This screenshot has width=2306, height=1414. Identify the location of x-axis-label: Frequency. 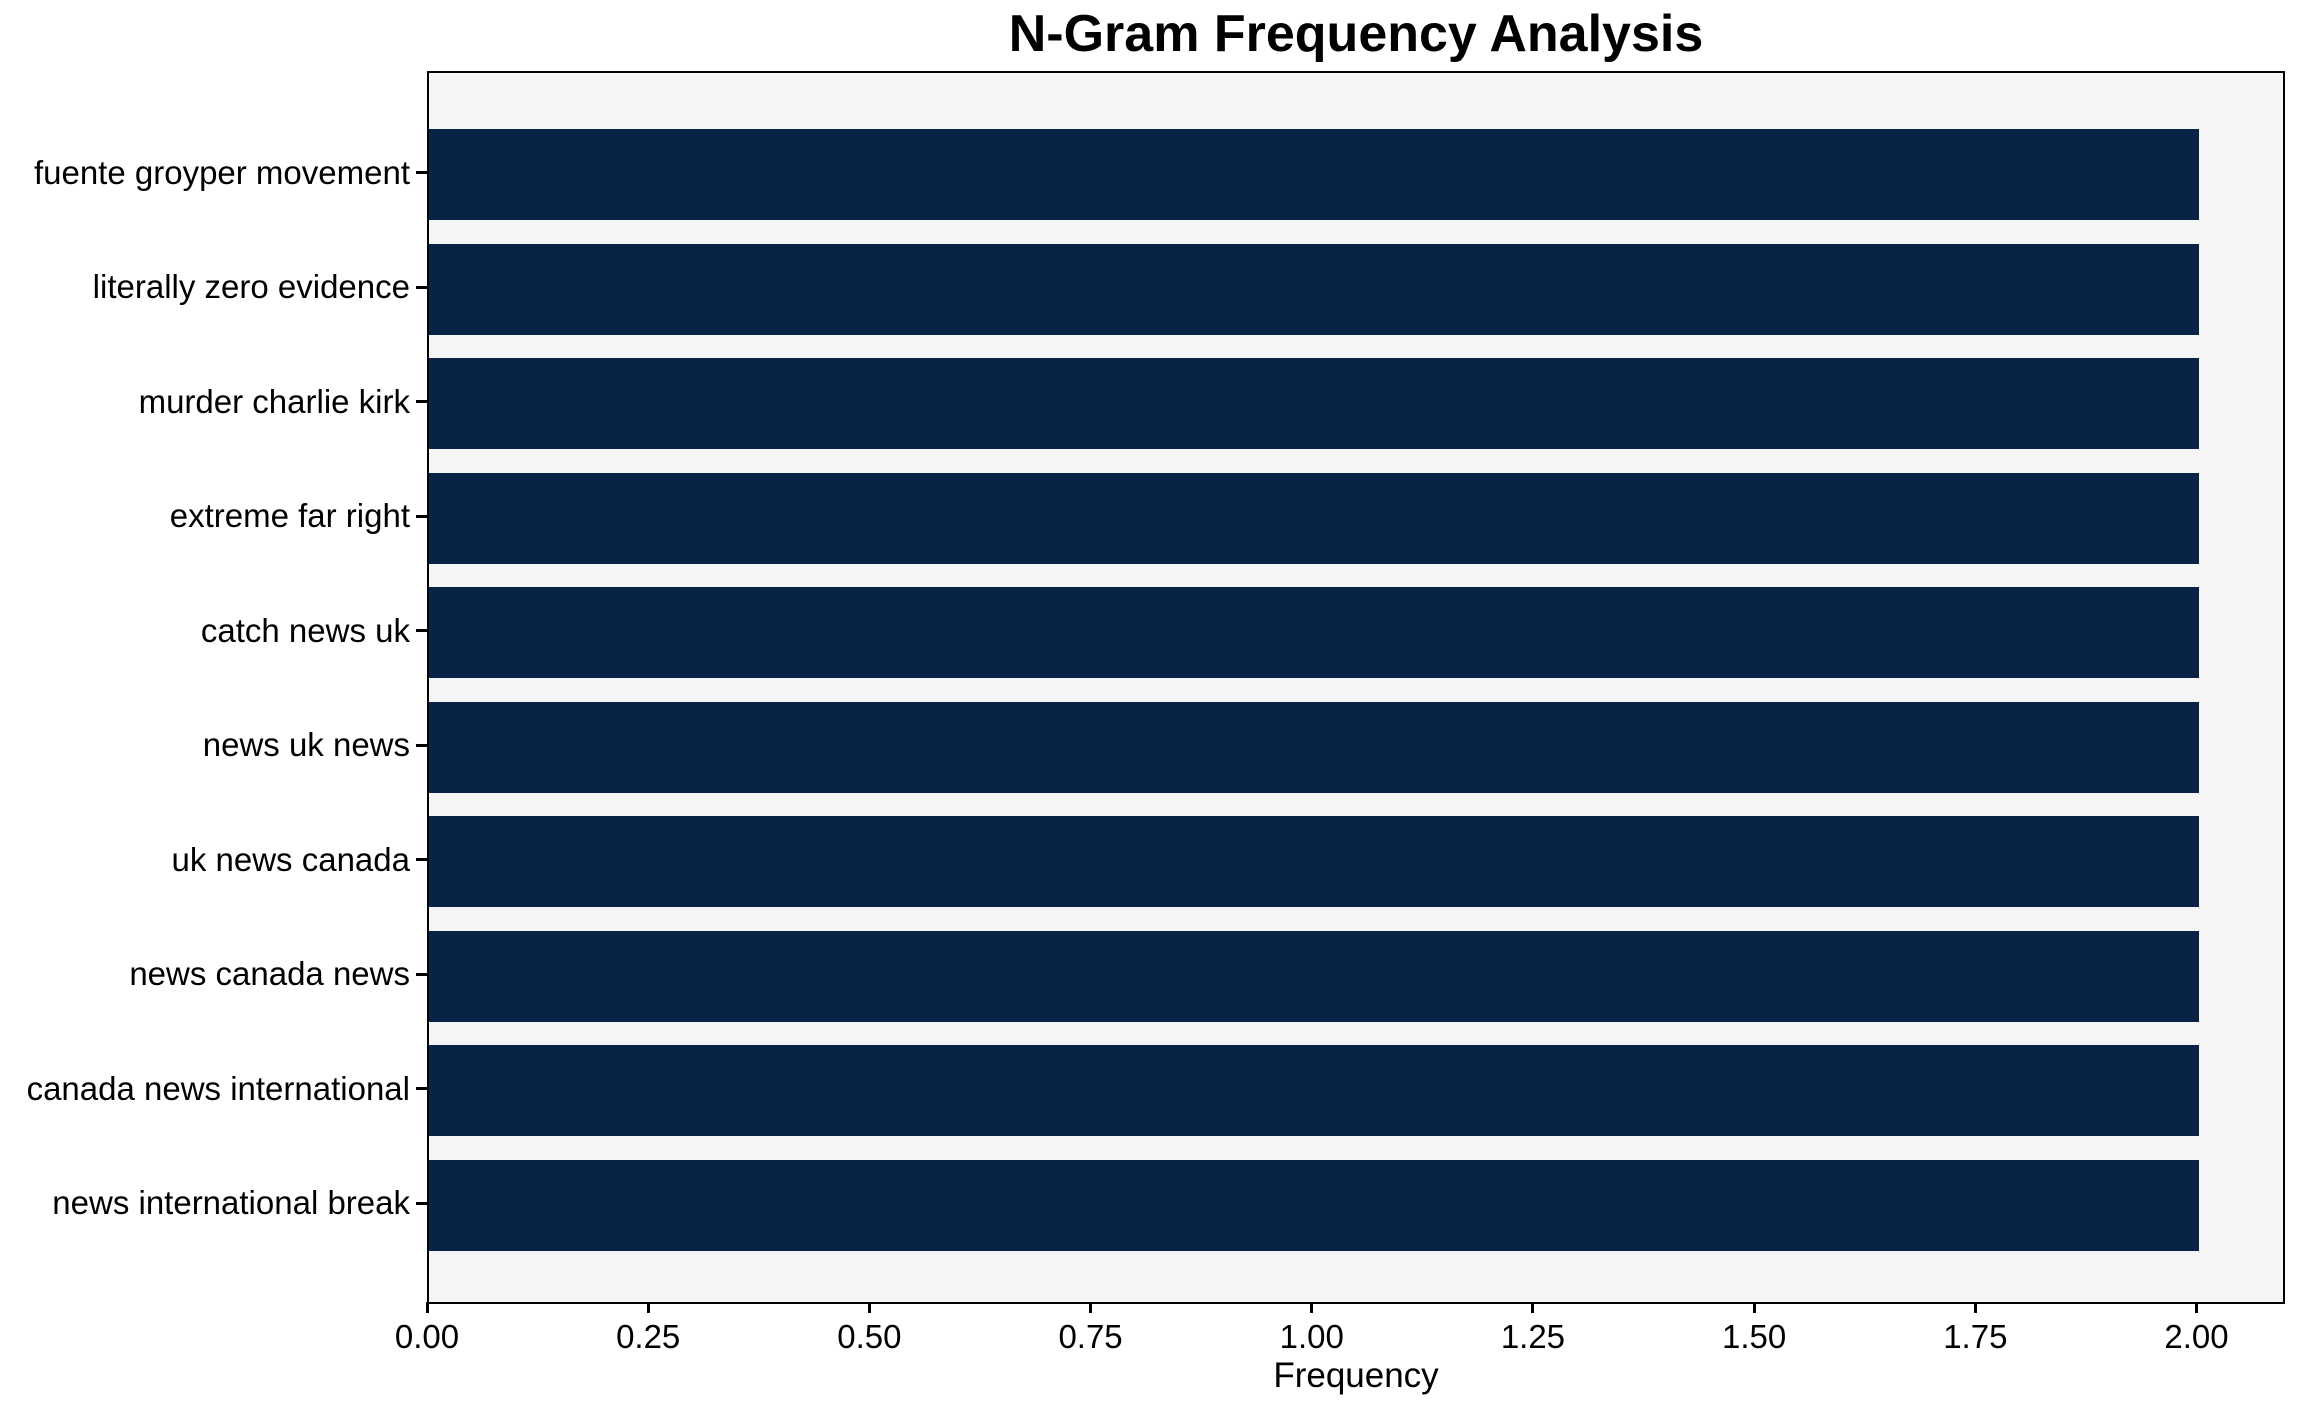
(1356, 1375).